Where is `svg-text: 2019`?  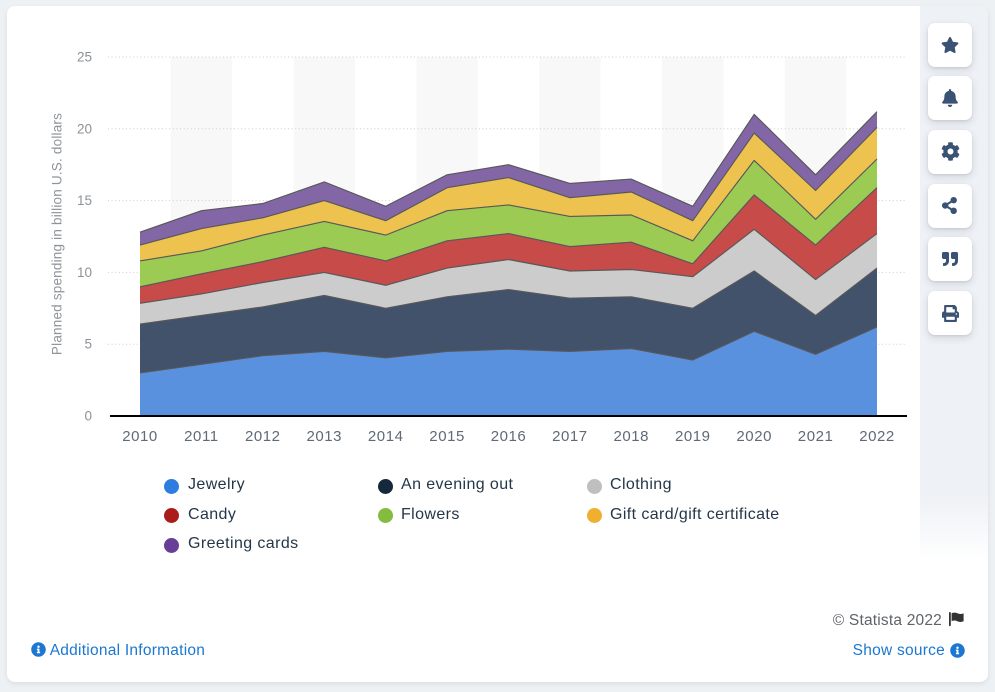 svg-text: 2019 is located at coordinates (693, 436).